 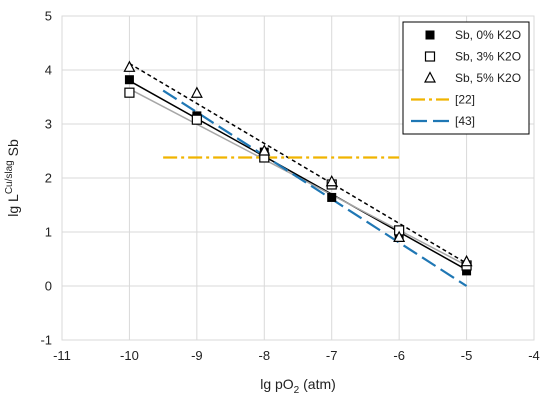 What do you see at coordinates (534, 355) in the screenshot?
I see `x-tick-label: -4` at bounding box center [534, 355].